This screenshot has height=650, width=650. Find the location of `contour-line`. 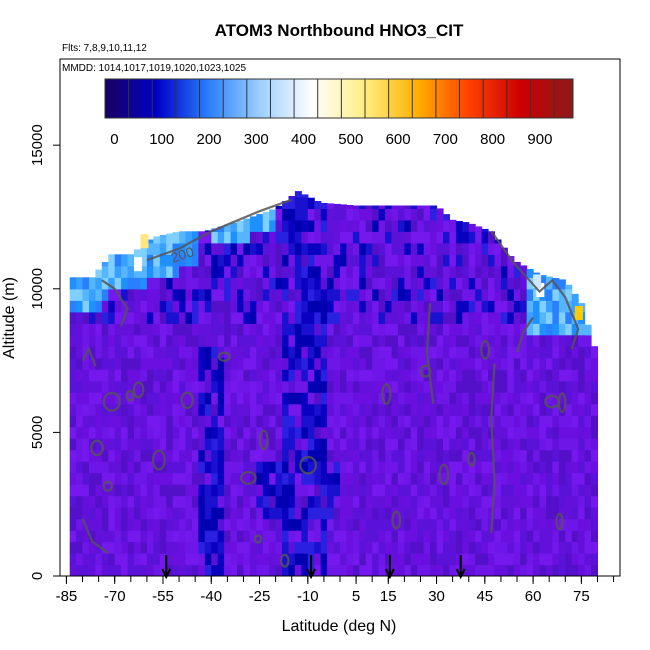

contour-line is located at coordinates (535, 290).